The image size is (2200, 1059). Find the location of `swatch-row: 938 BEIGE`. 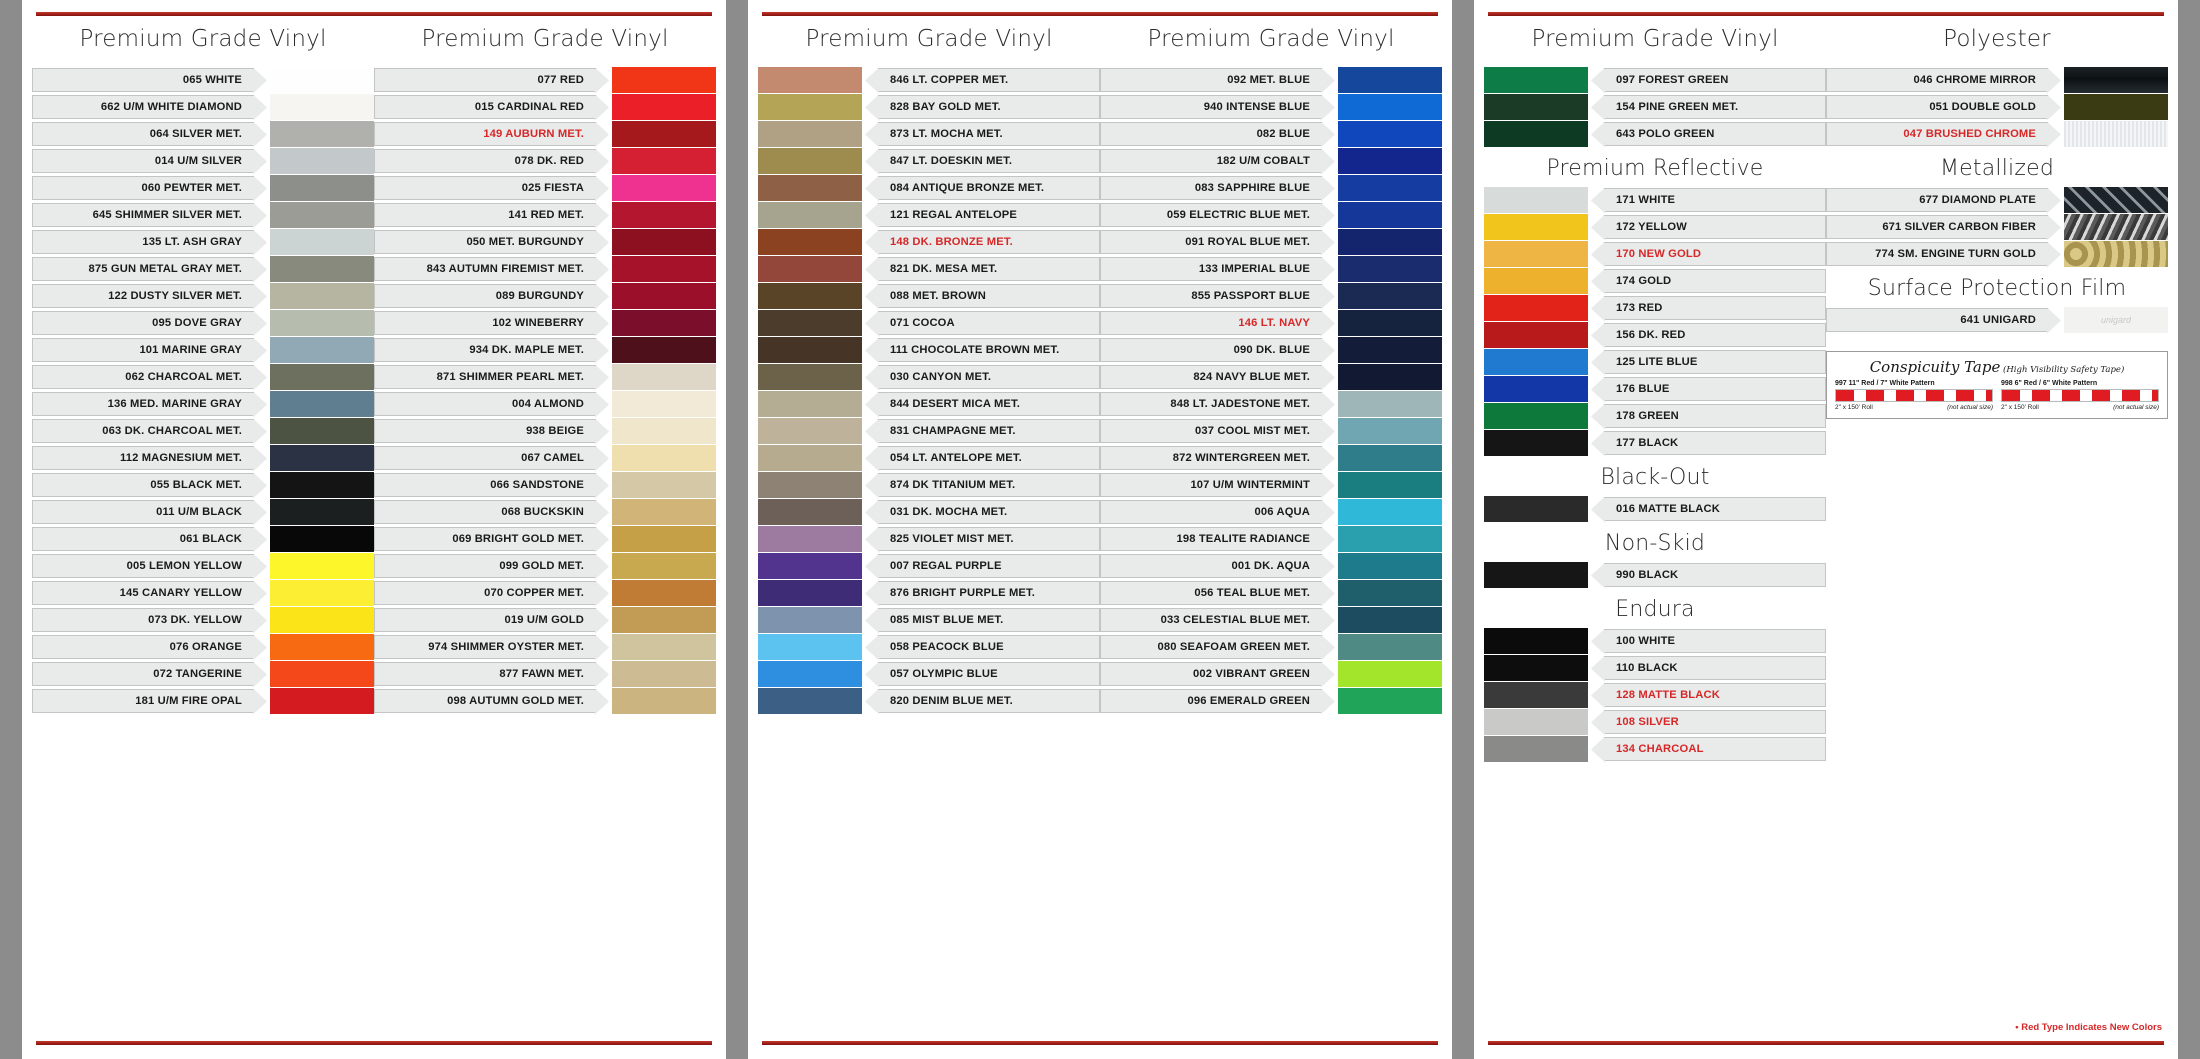

swatch-row: 938 BEIGE is located at coordinates (545, 430).